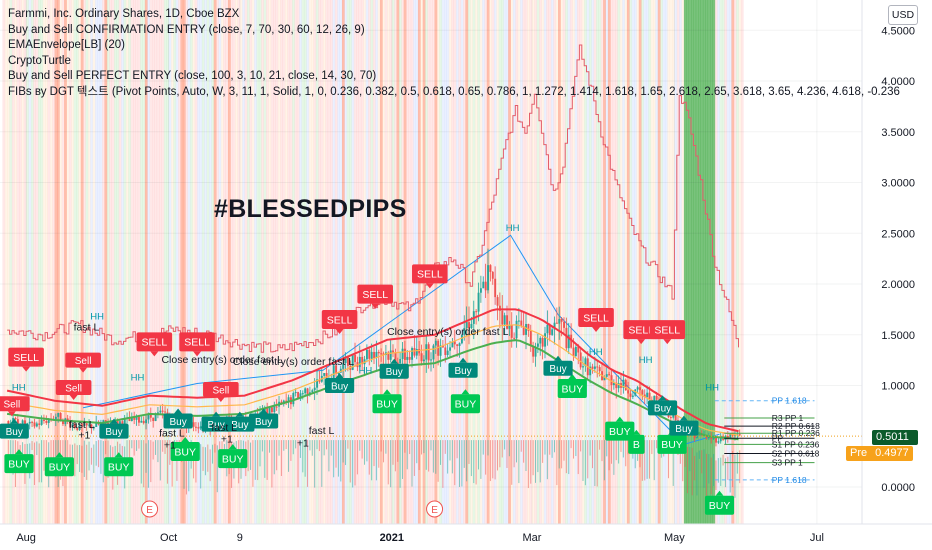  I want to click on sell-label-text: Sell, so click(12, 405).